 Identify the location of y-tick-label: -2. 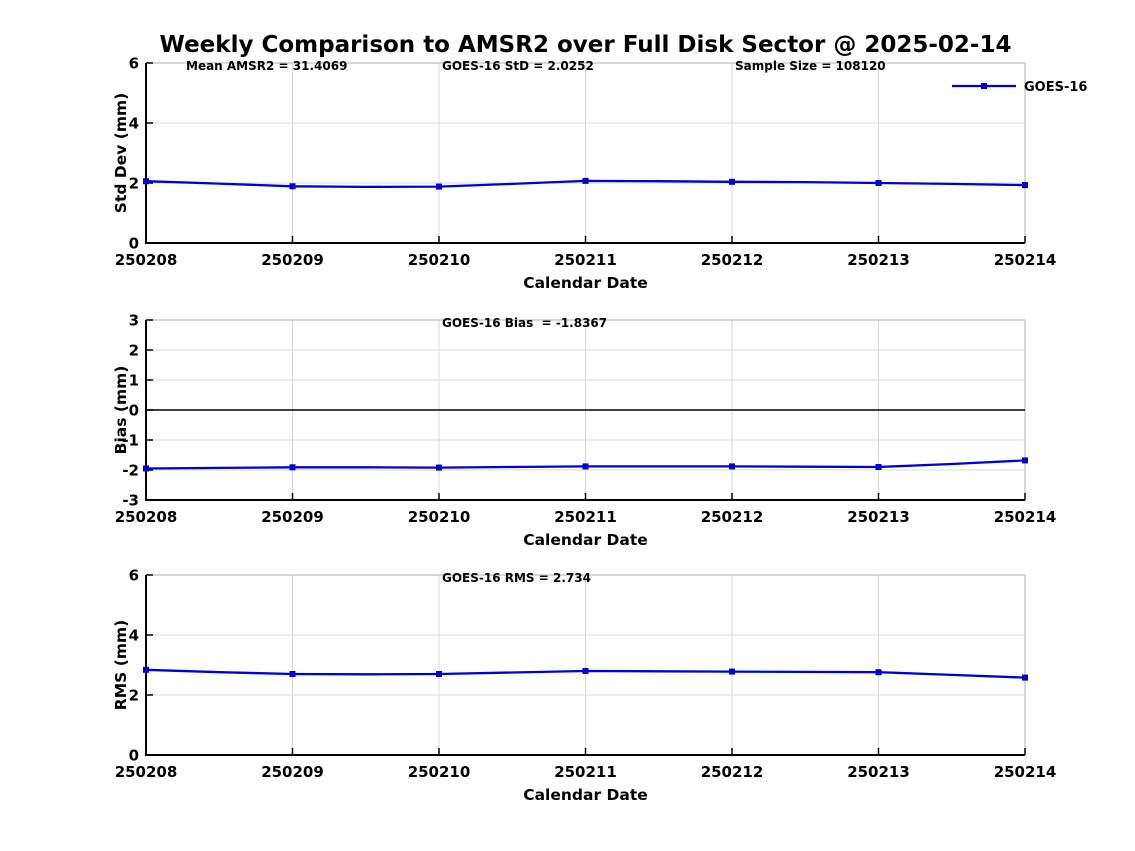
(130, 471).